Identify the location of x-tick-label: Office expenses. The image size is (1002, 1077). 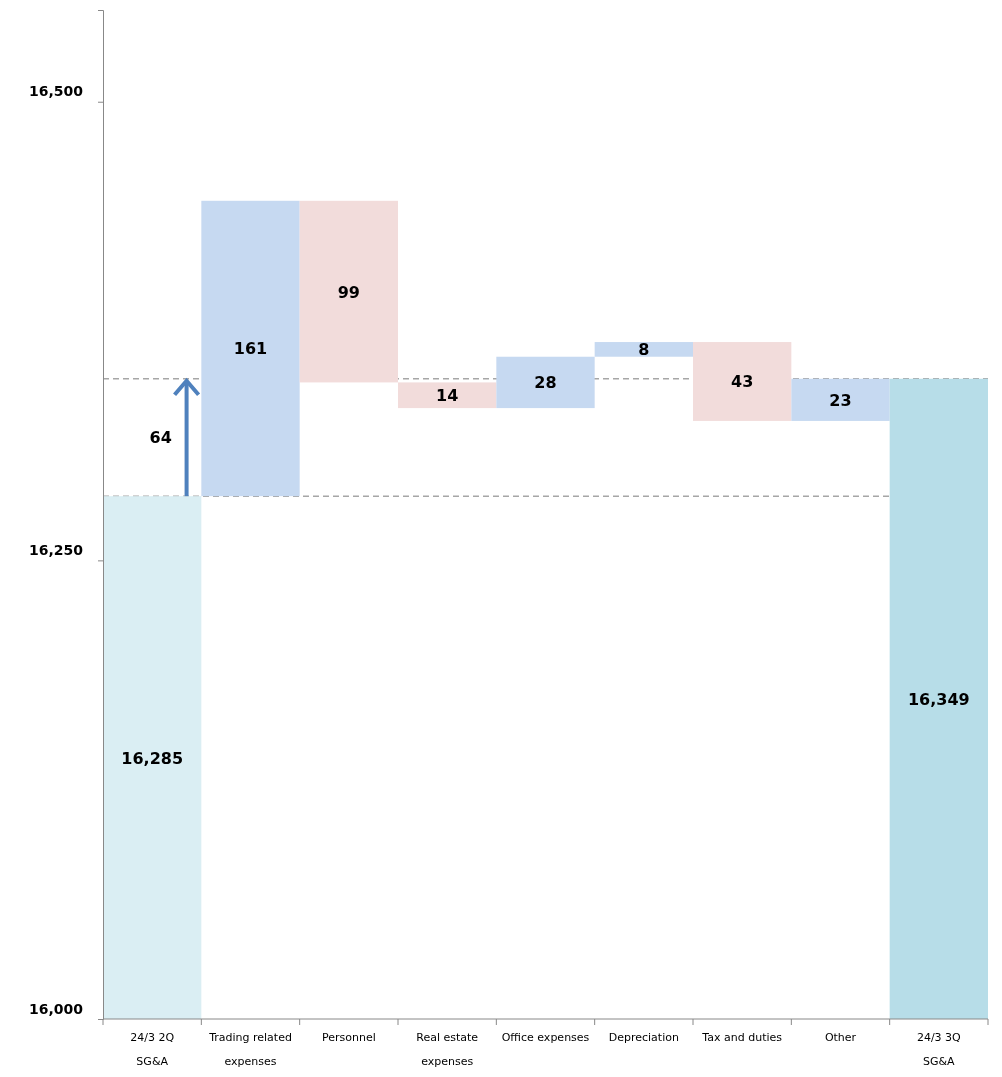
(545, 1037).